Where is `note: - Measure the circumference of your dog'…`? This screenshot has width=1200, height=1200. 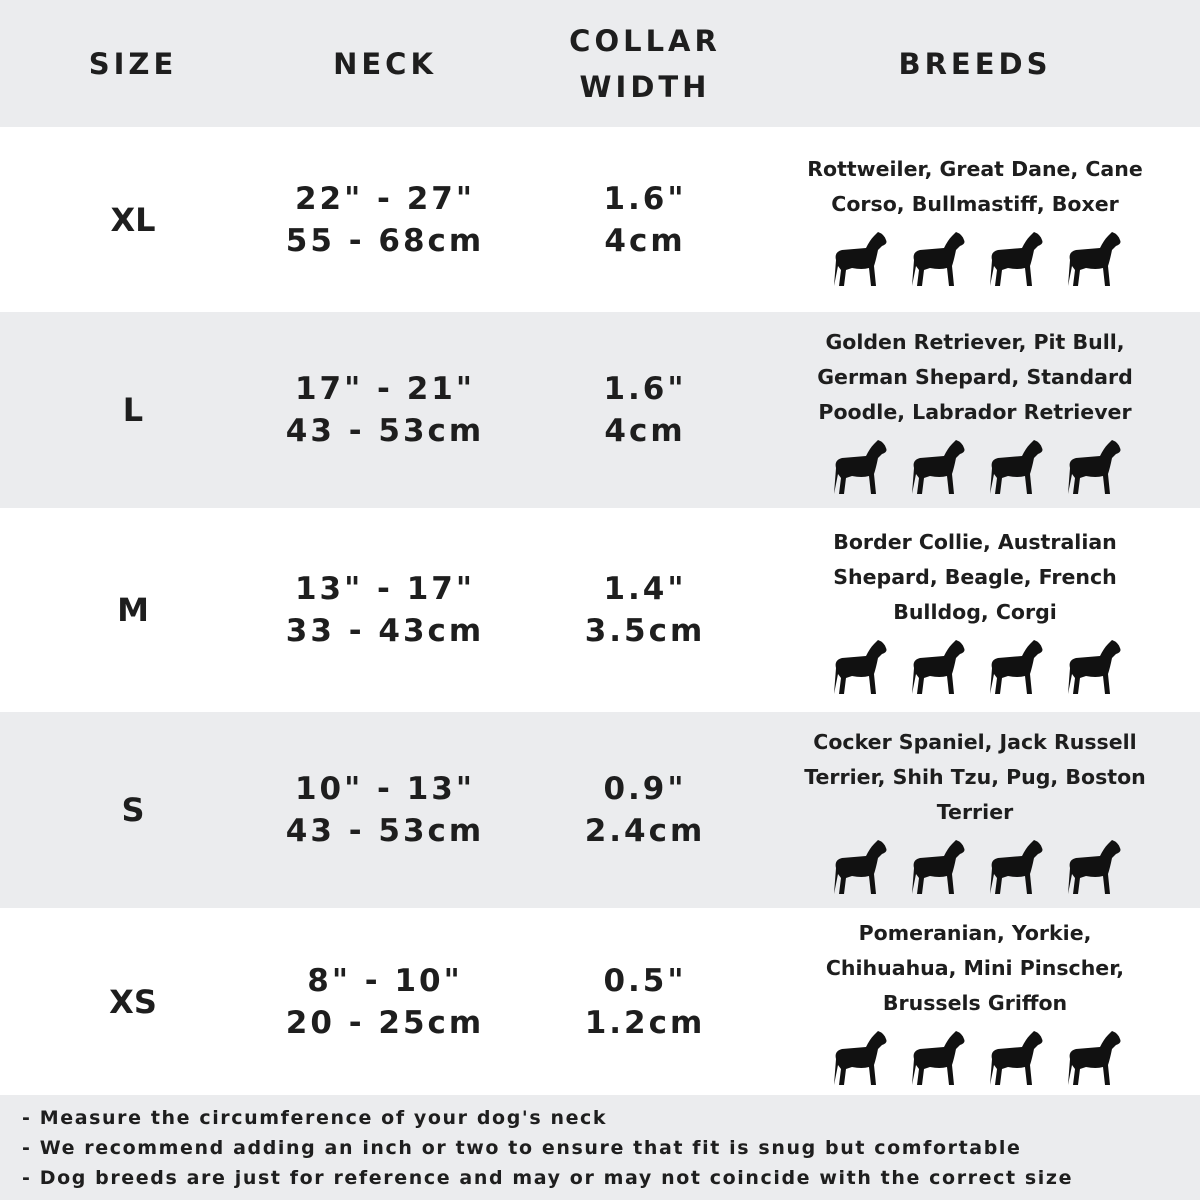 note: - Measure the circumference of your dog'… is located at coordinates (315, 1118).